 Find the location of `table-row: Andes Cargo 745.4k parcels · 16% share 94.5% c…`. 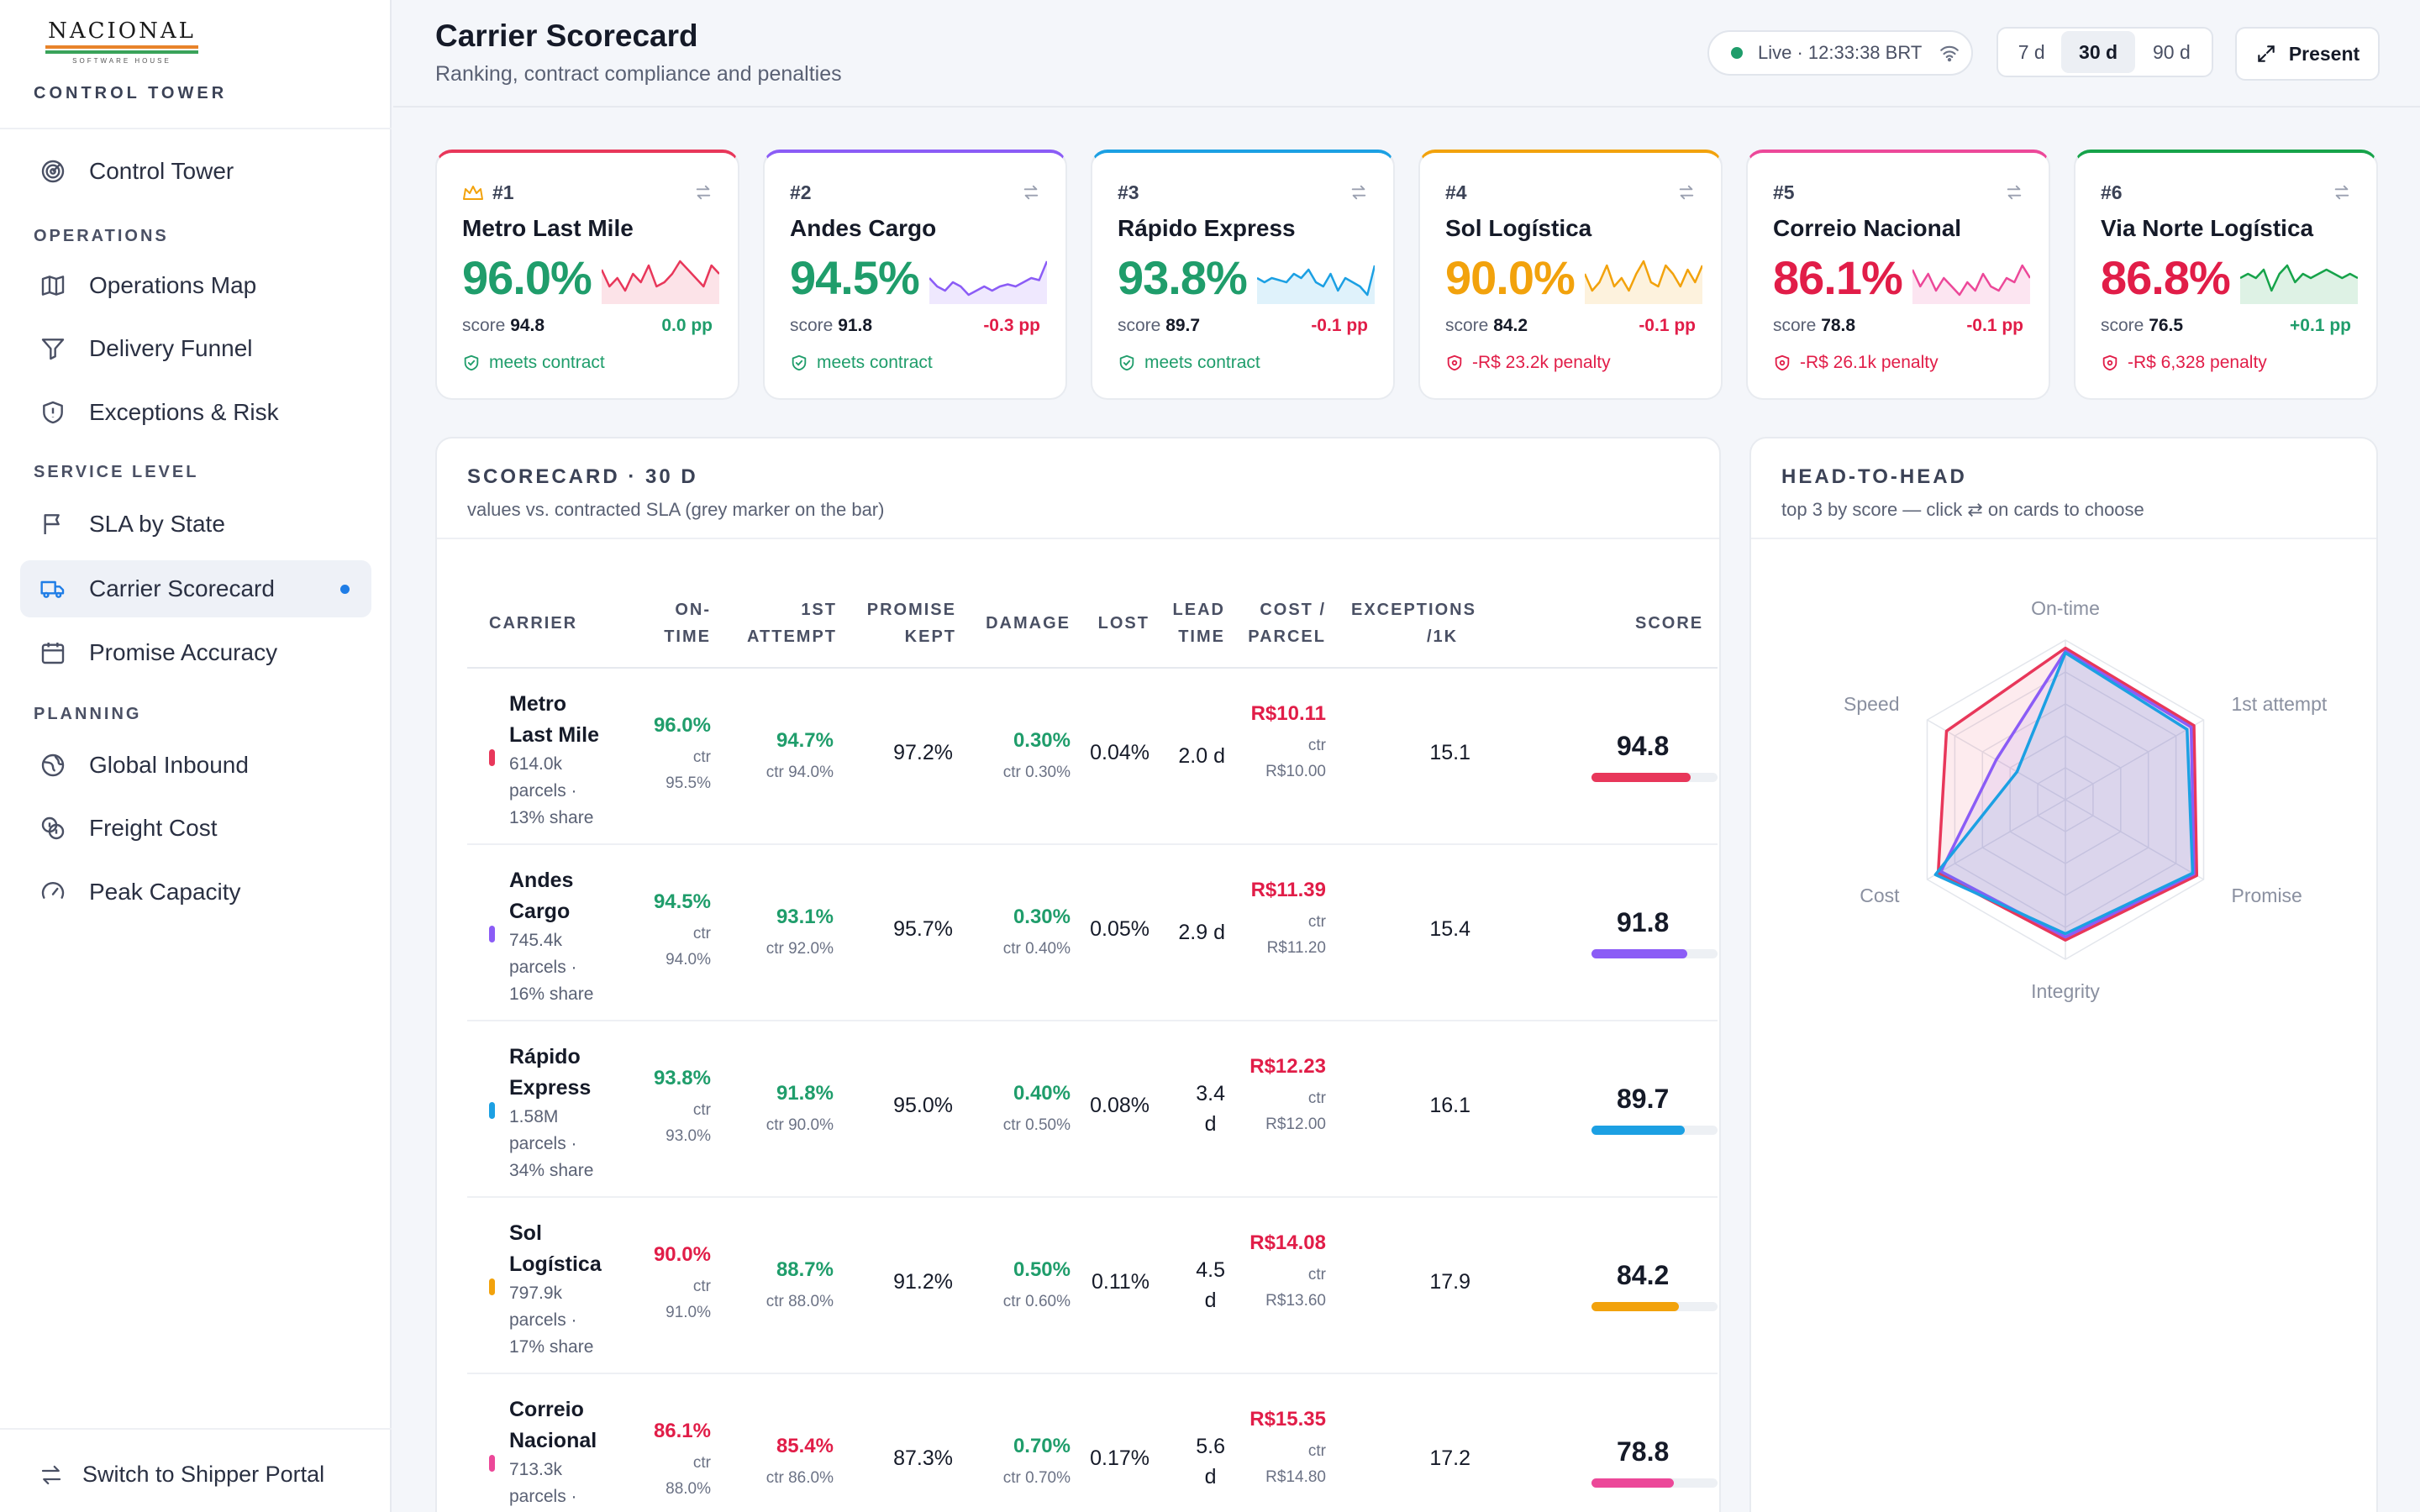

table-row: Andes Cargo 745.4k parcels · 16% share 94.5% c… is located at coordinates (1092, 933).